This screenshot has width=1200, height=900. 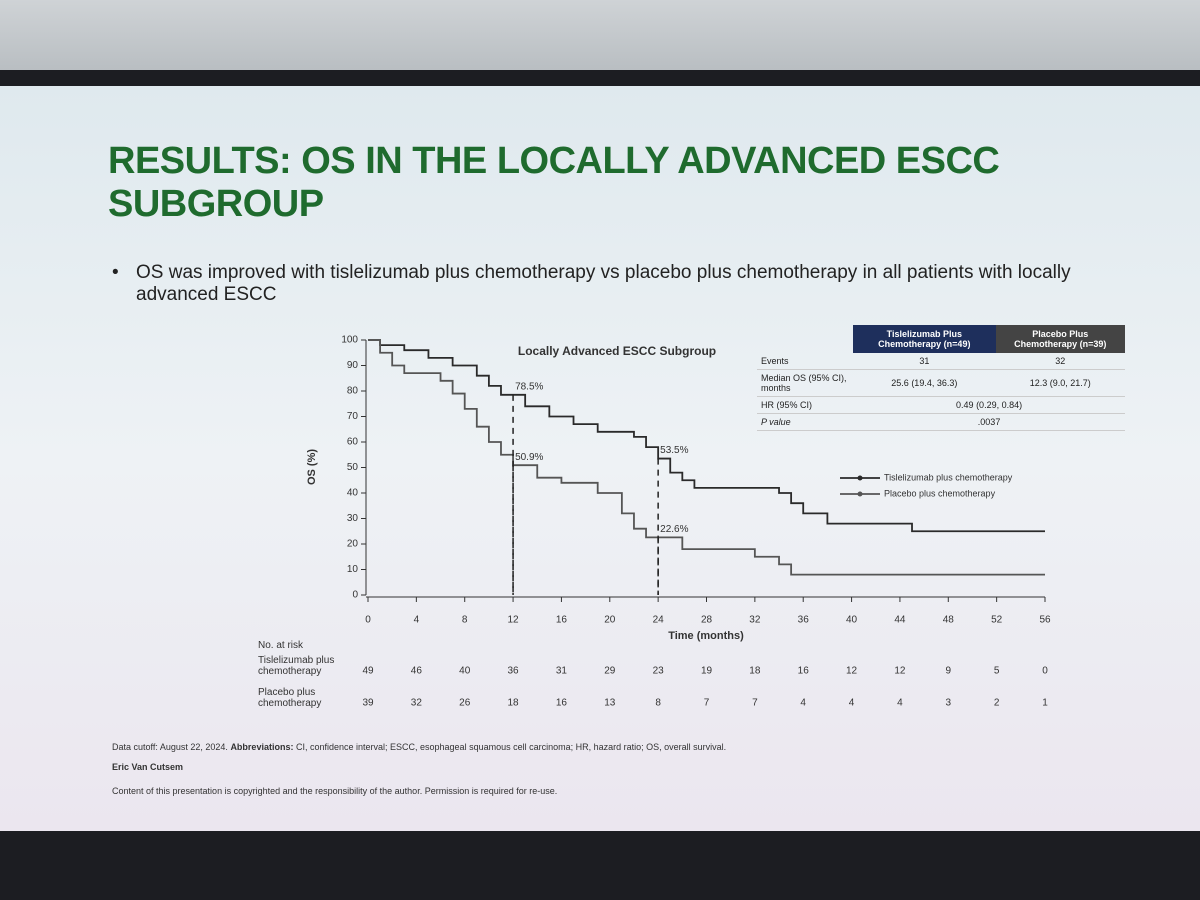 I want to click on cell: 32, so click(x=1060, y=361).